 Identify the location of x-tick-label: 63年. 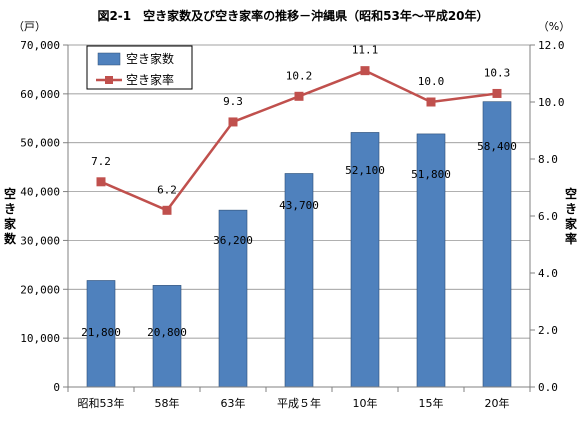
(233, 403).